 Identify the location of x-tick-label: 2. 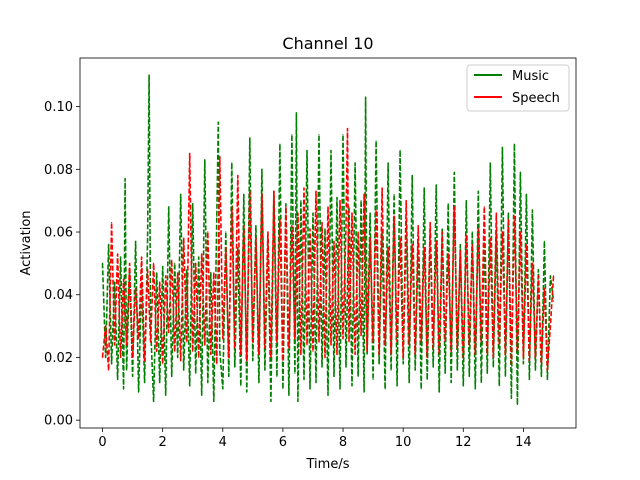
(163, 442).